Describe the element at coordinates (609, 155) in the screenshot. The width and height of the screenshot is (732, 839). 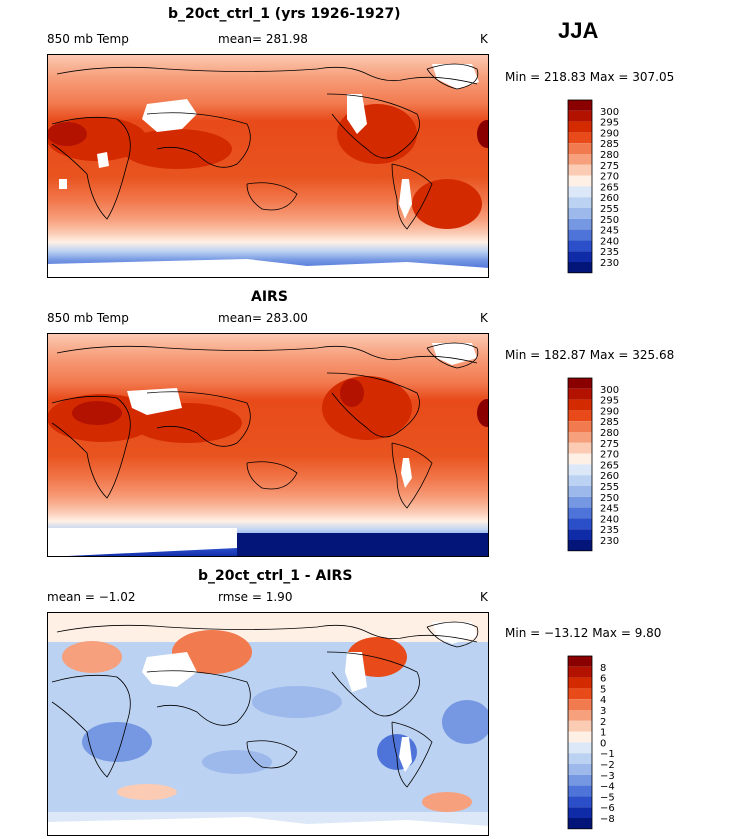
I see `panel1-colorbar-tick-label: 280` at that location.